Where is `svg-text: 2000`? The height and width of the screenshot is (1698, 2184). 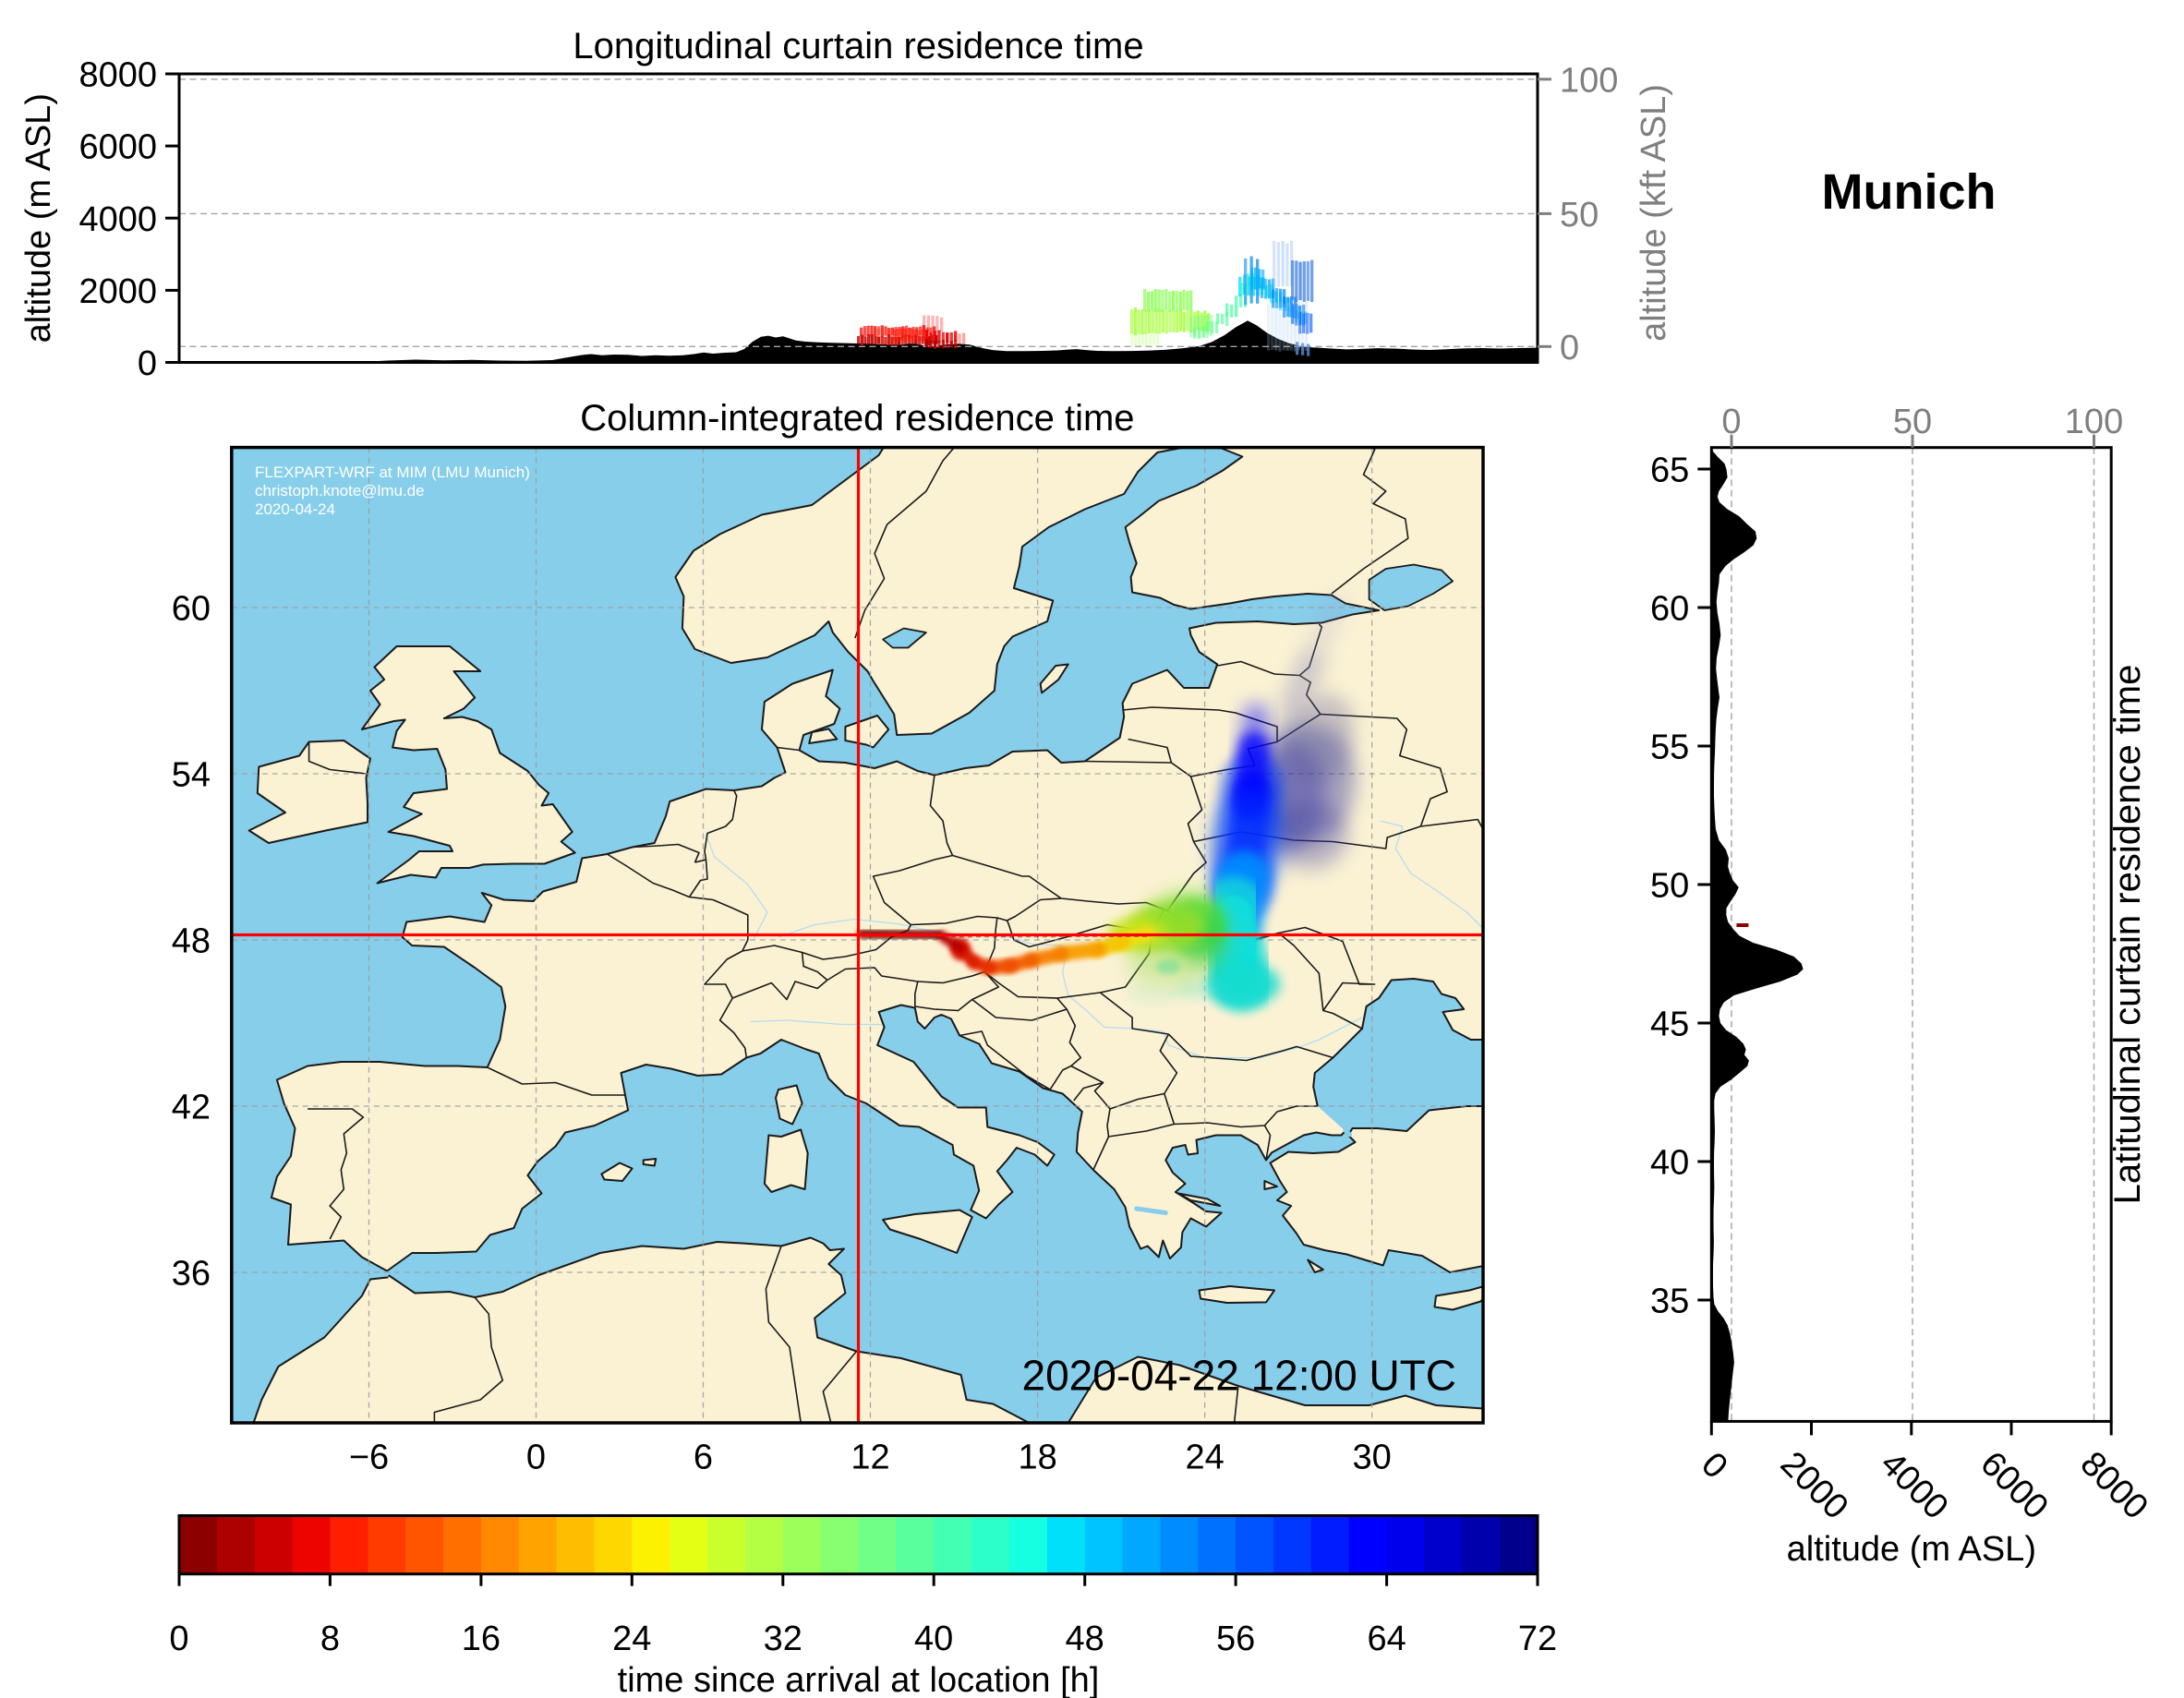 svg-text: 2000 is located at coordinates (117, 291).